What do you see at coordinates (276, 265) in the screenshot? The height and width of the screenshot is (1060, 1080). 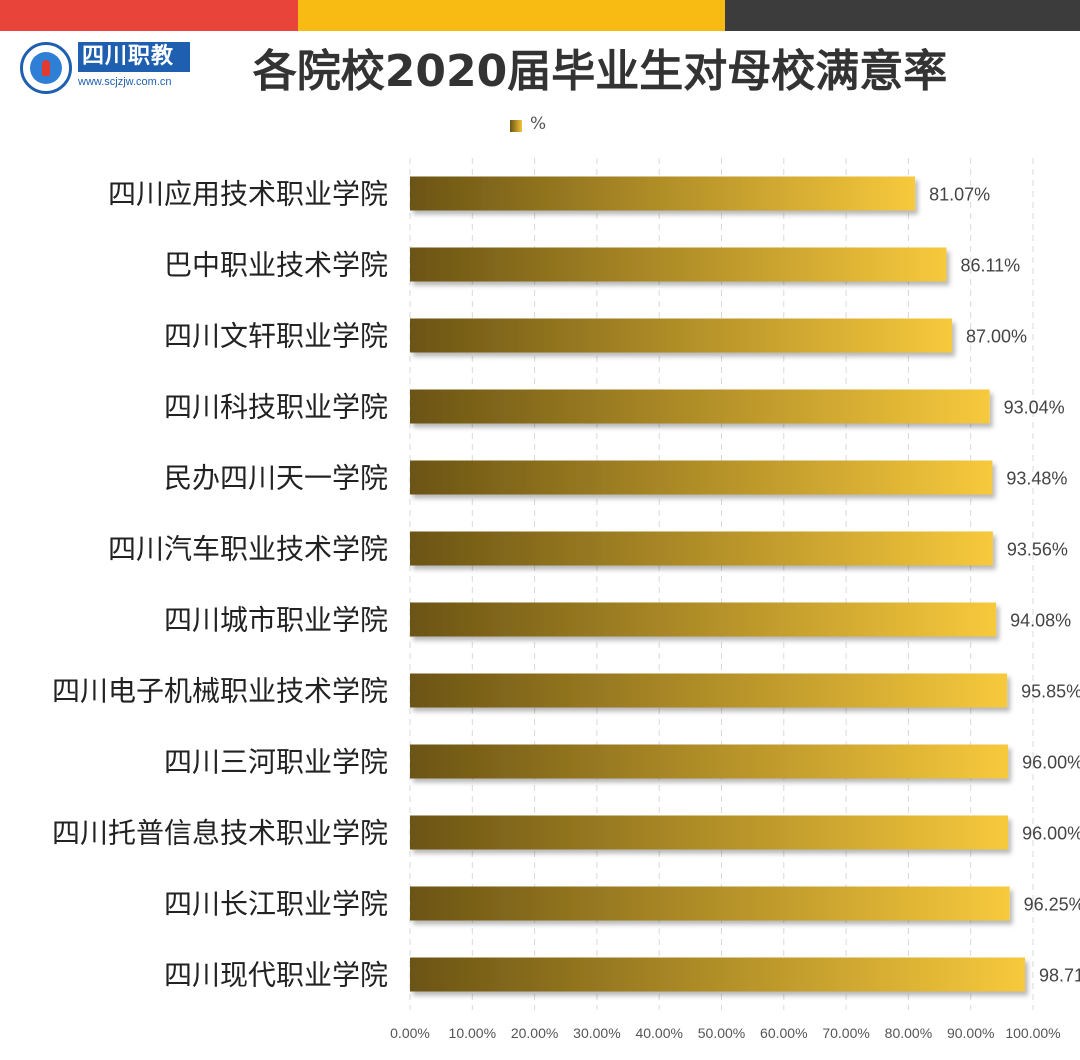 I see `category-label: 巴中职业技术学院` at bounding box center [276, 265].